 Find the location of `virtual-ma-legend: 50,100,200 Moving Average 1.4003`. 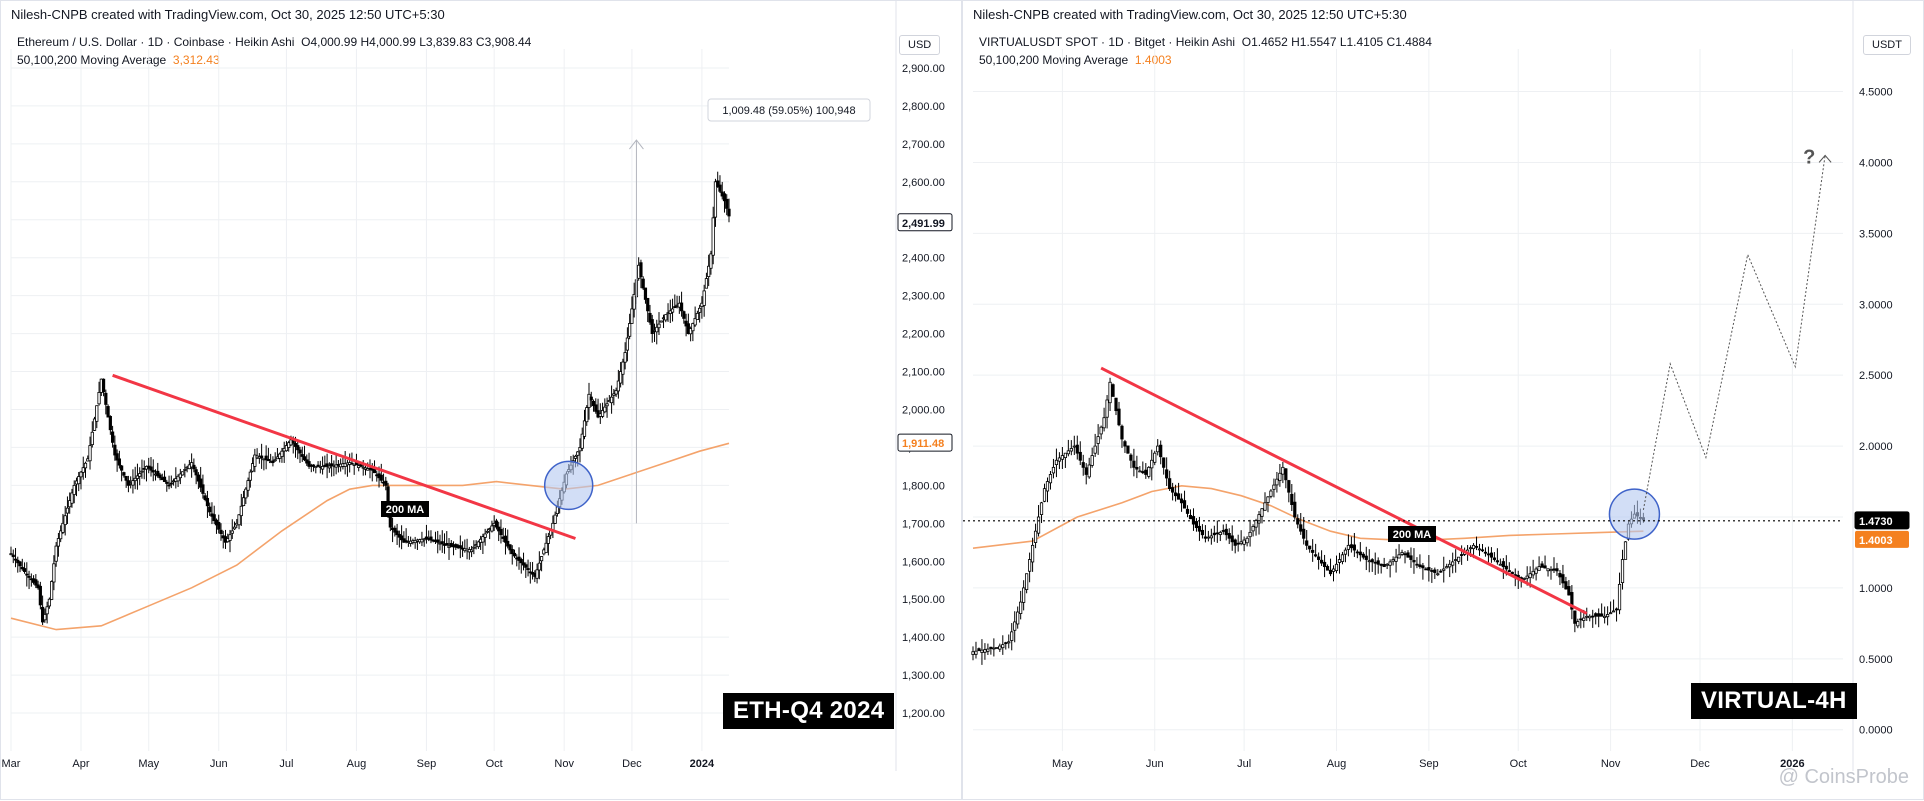

virtual-ma-legend: 50,100,200 Moving Average 1.4003 is located at coordinates (1075, 60).